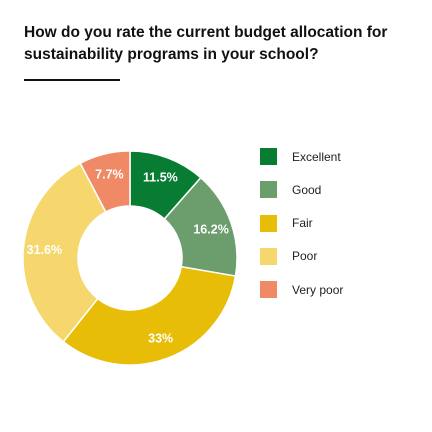  Describe the element at coordinates (210, 229) in the screenshot. I see `slice-label-good: 16.2%` at that location.